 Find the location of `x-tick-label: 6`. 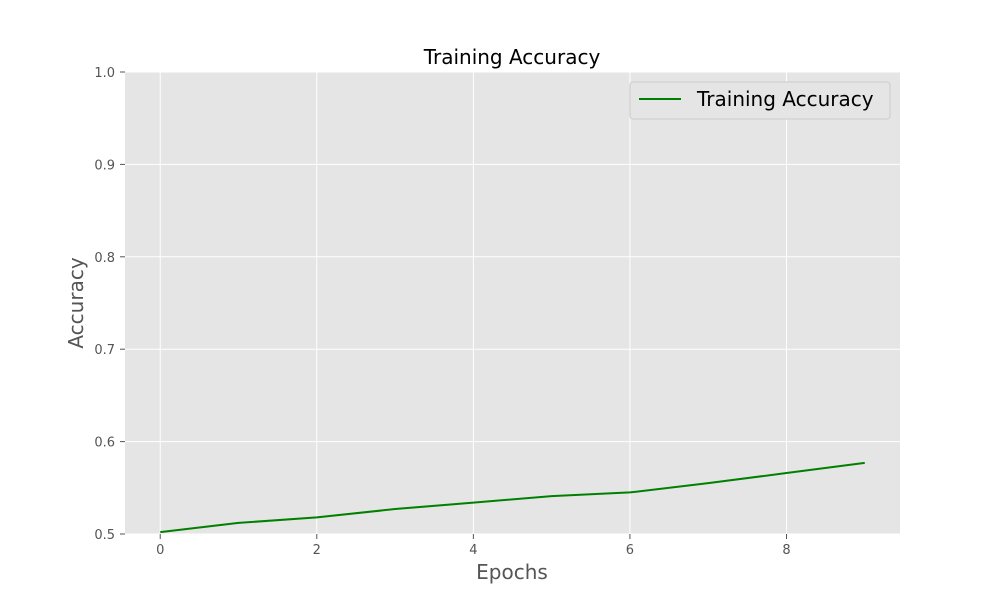

x-tick-label: 6 is located at coordinates (630, 550).